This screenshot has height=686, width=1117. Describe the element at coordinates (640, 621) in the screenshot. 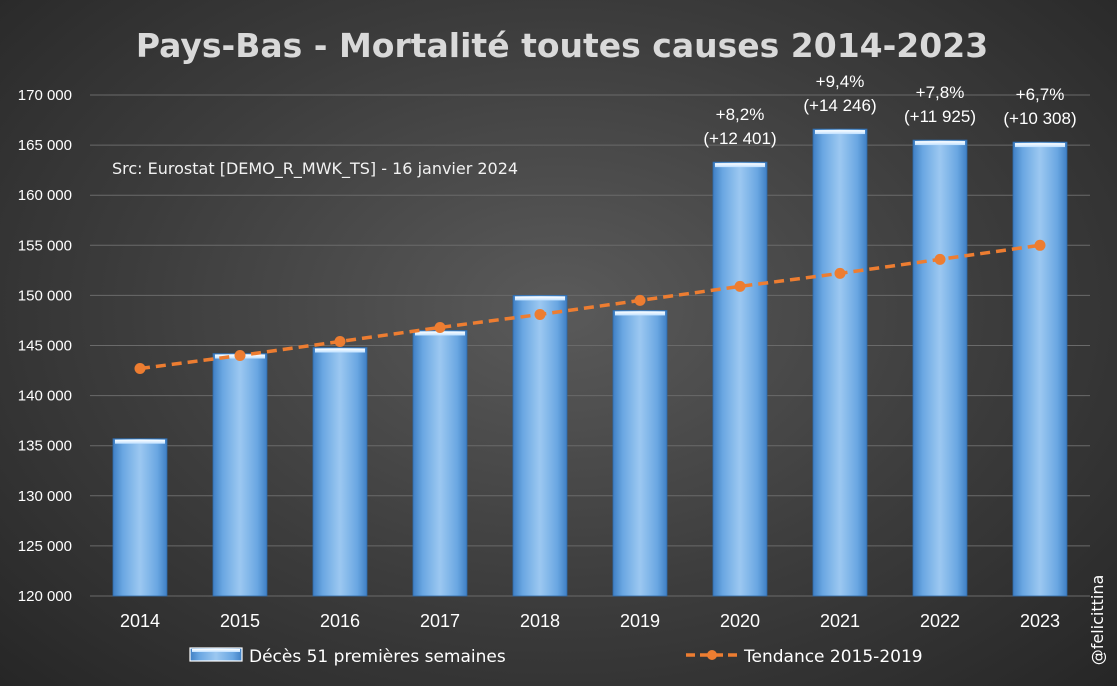

I see `x-tick-label: 2019` at that location.